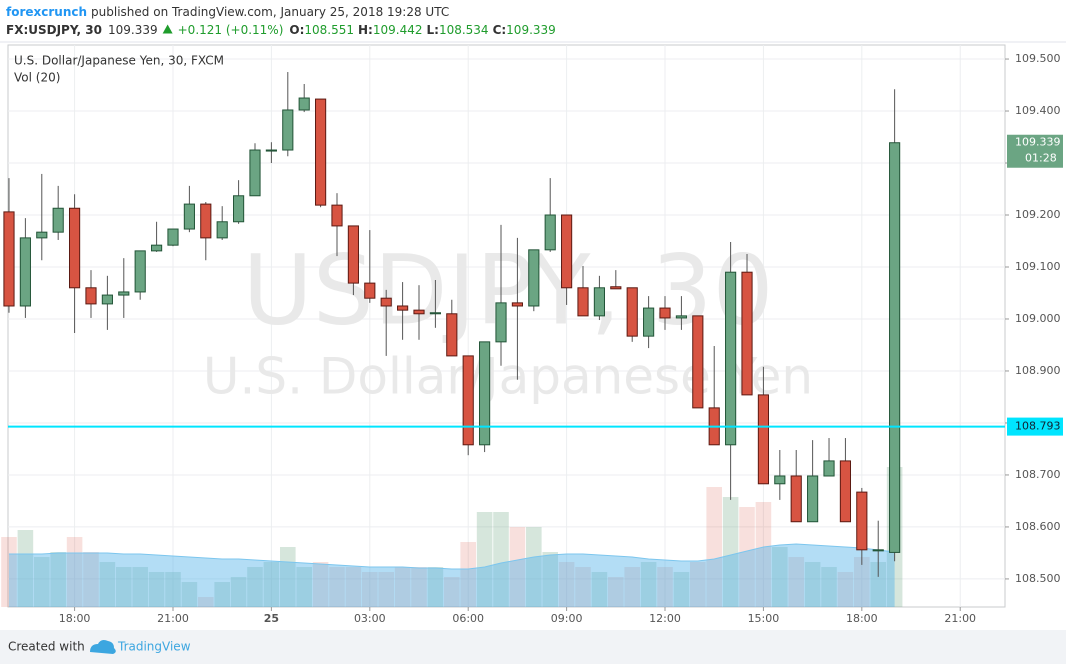  What do you see at coordinates (665, 618) in the screenshot?
I see `x-tick-label: 12:00` at bounding box center [665, 618].